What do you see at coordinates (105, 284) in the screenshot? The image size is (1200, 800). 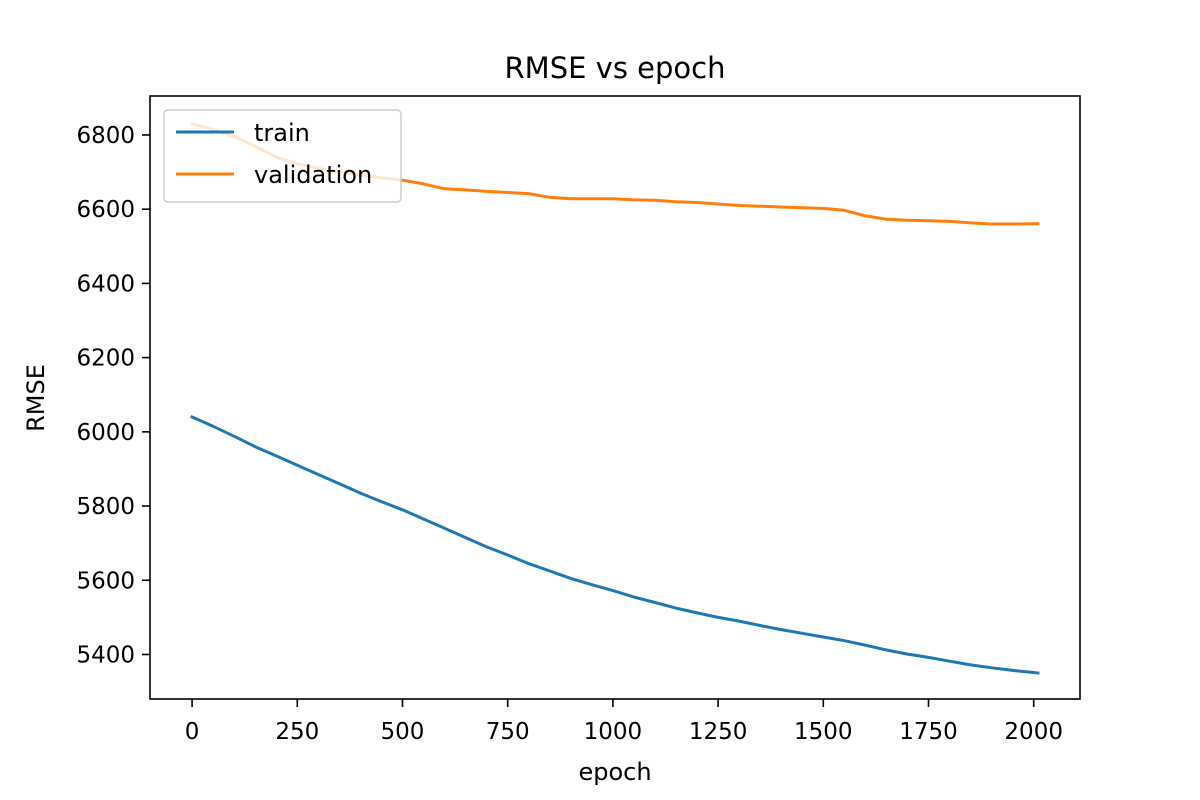 I see `y-tick-label: 6400` at bounding box center [105, 284].